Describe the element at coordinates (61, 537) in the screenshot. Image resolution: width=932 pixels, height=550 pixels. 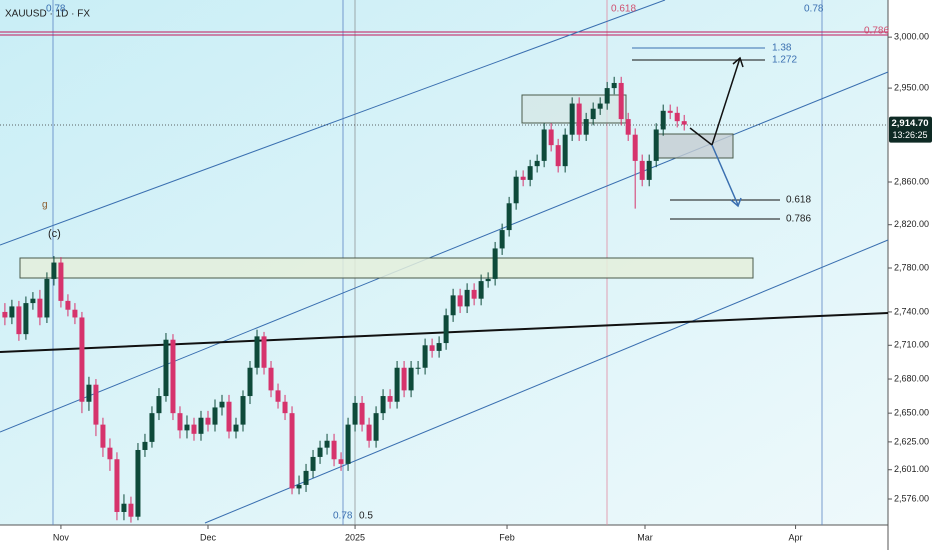
I see `x-tick-label: Nov` at that location.